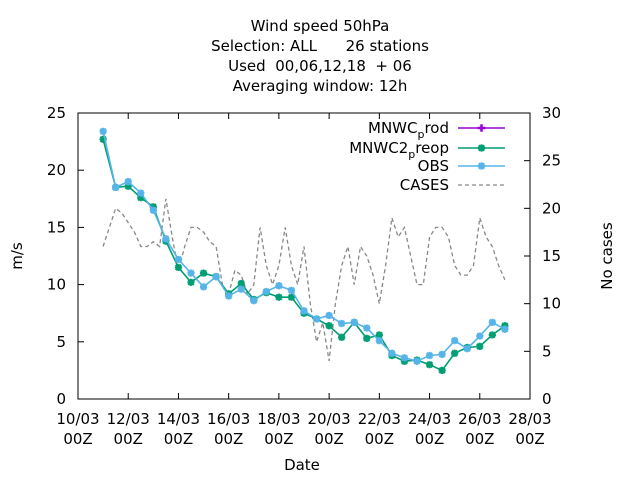 This screenshot has width=640, height=480. I want to click on legend-label: MNWCprod, so click(408, 130).